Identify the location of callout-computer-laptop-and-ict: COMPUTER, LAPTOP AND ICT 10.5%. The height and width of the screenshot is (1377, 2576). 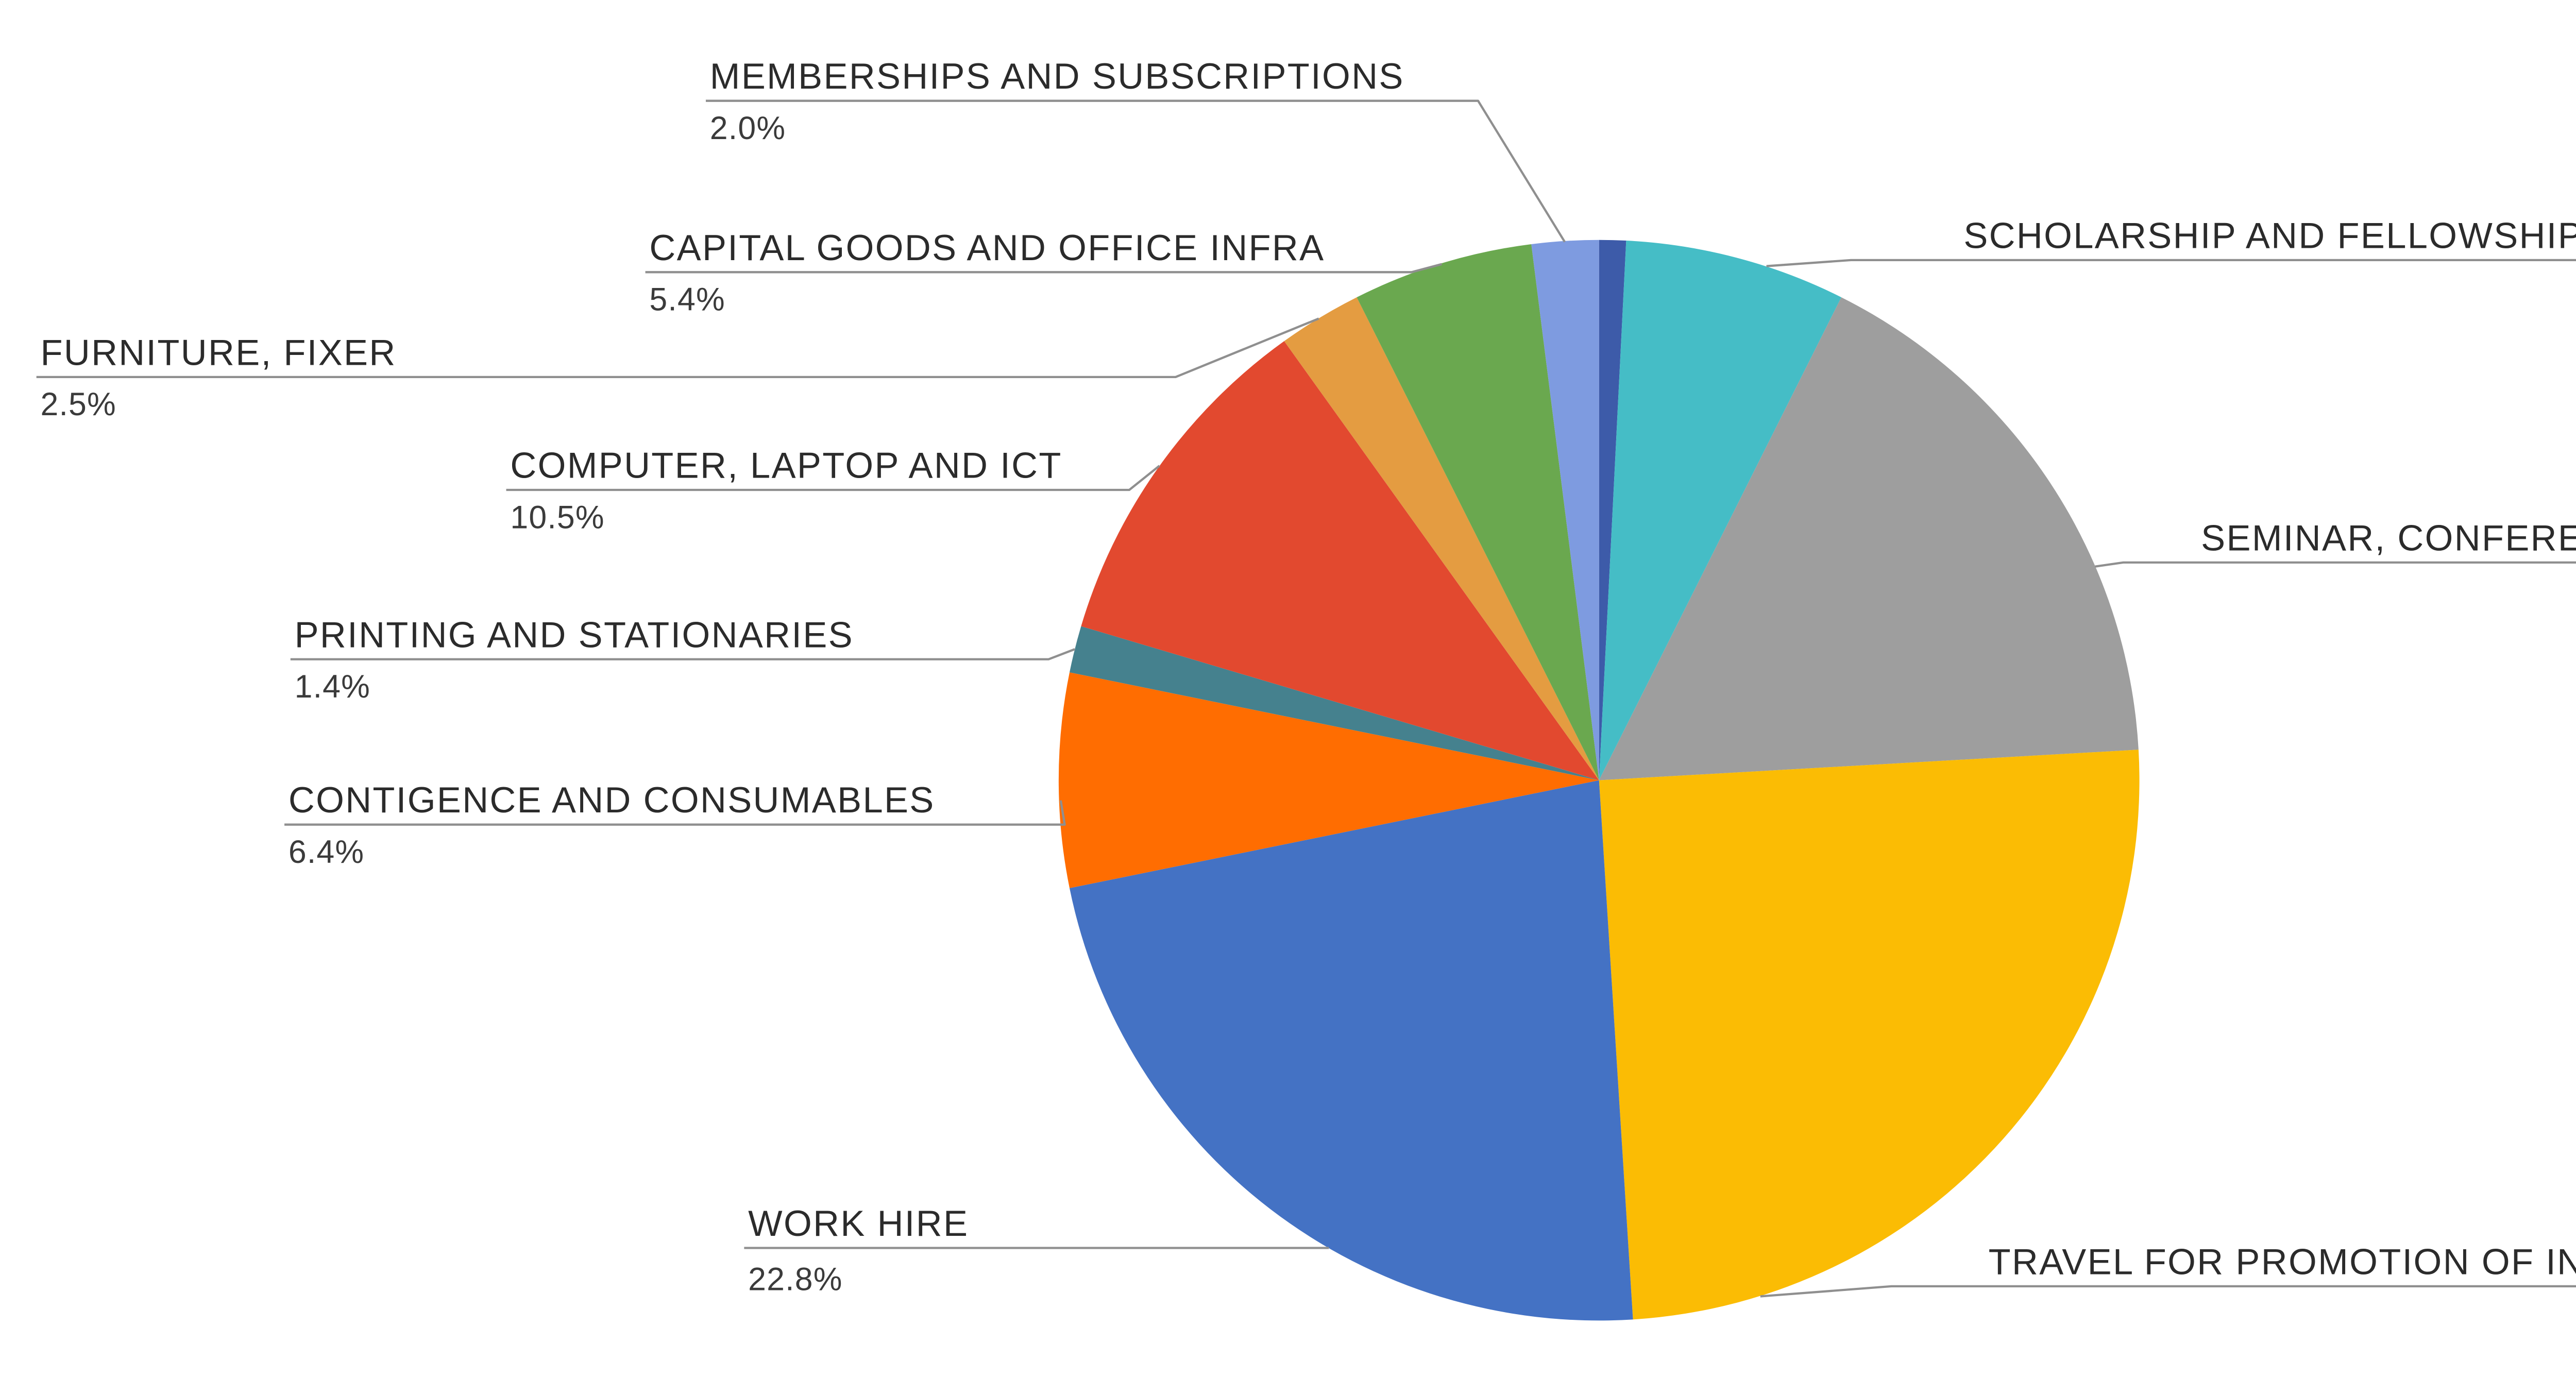
(833, 490).